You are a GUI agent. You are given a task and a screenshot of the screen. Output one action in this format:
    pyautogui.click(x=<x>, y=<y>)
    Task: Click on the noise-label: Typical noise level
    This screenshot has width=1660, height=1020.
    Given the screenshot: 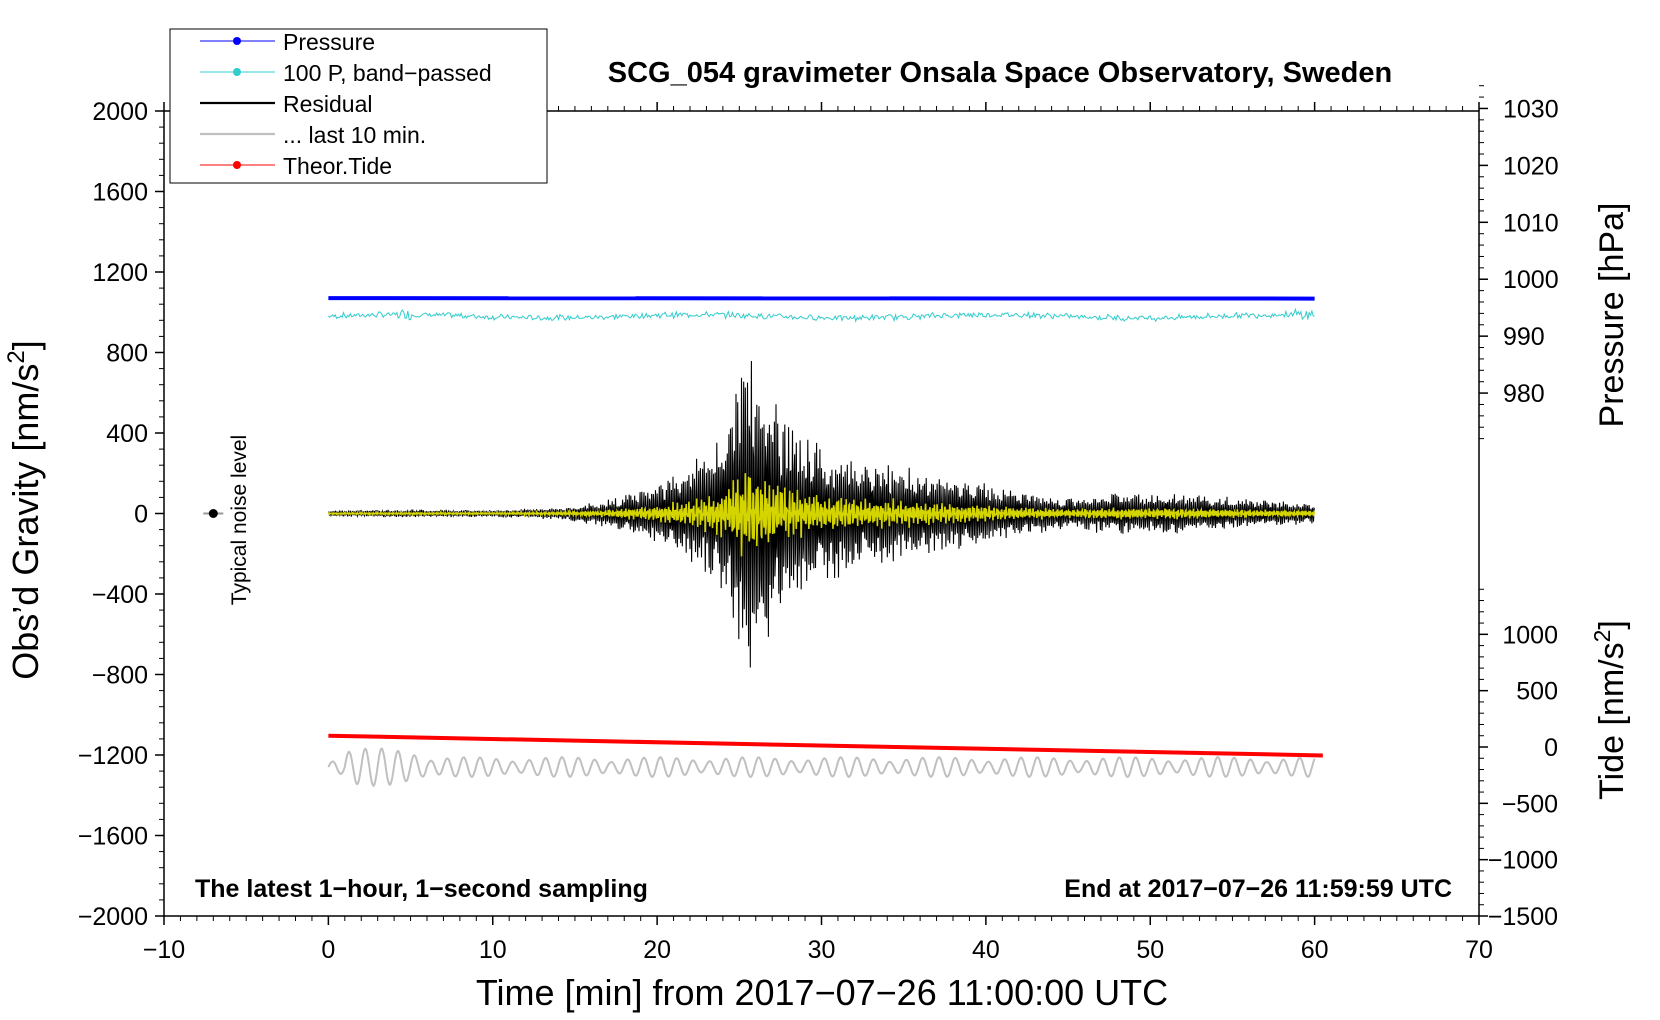 What is the action you would take?
    pyautogui.click(x=239, y=520)
    